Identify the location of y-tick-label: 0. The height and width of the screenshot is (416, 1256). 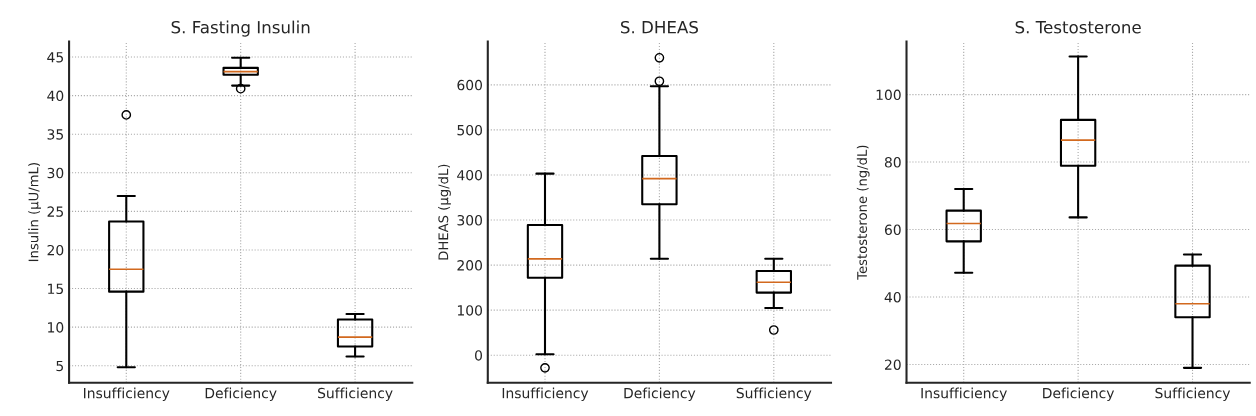
(479, 355).